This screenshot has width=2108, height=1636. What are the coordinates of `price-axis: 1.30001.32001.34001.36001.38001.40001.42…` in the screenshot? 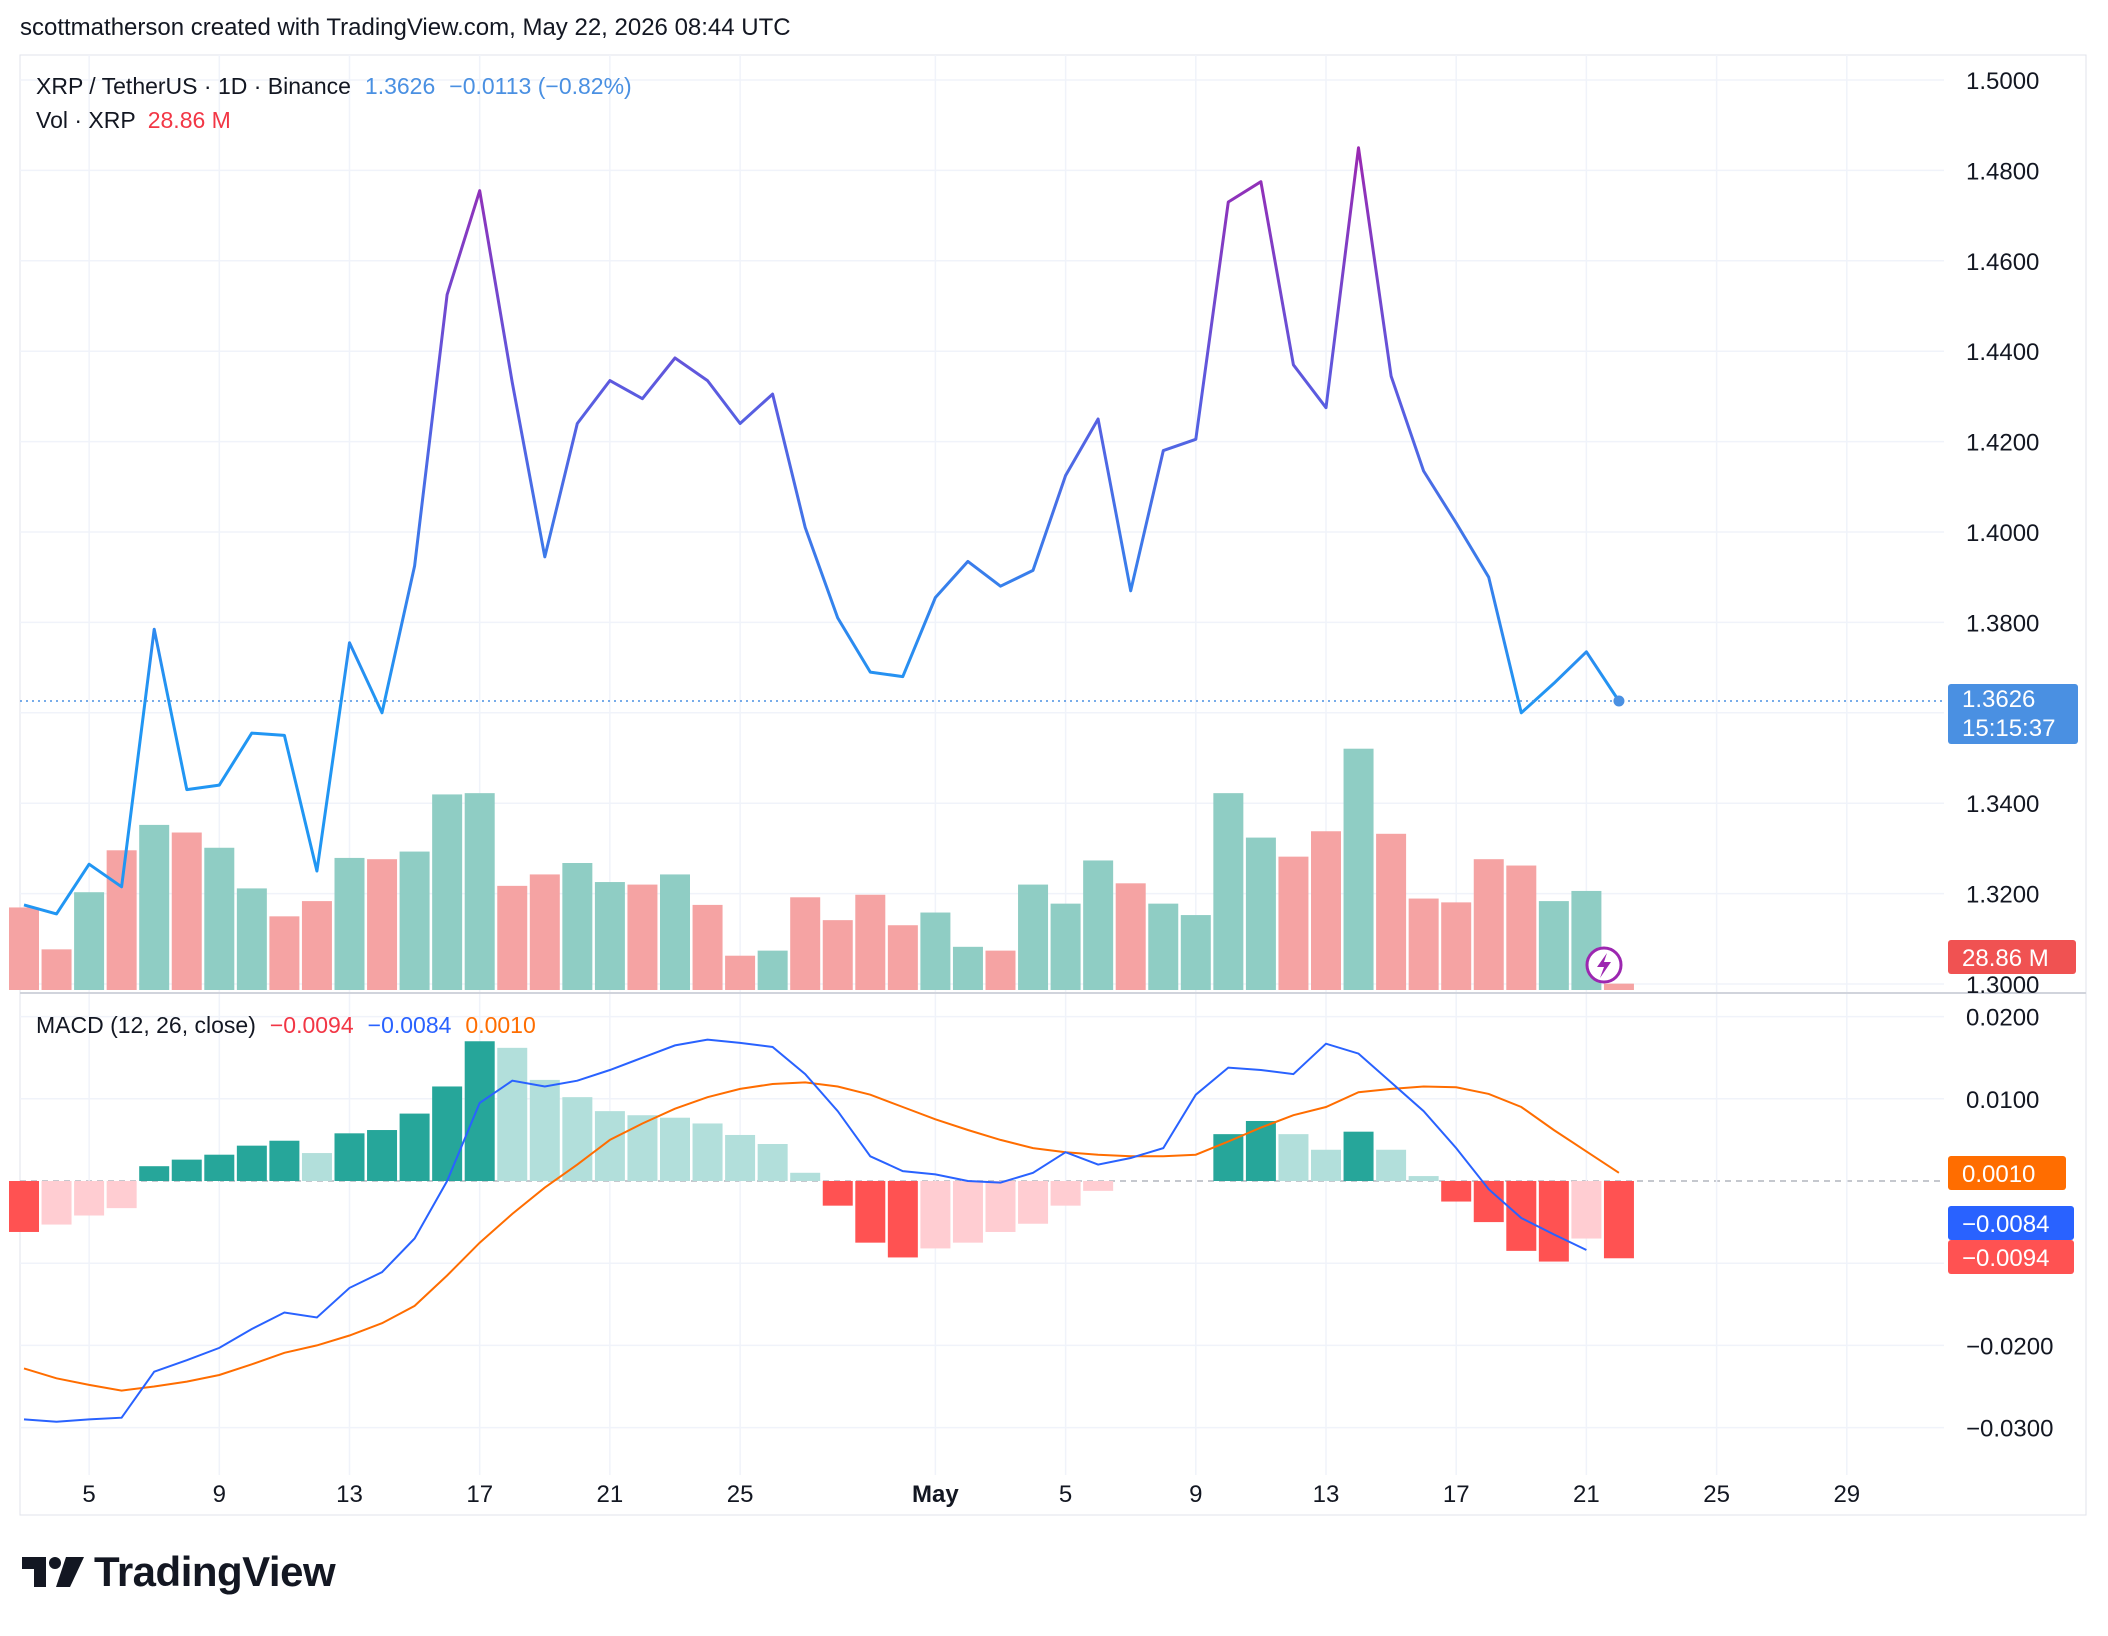 It's located at (2002, 533).